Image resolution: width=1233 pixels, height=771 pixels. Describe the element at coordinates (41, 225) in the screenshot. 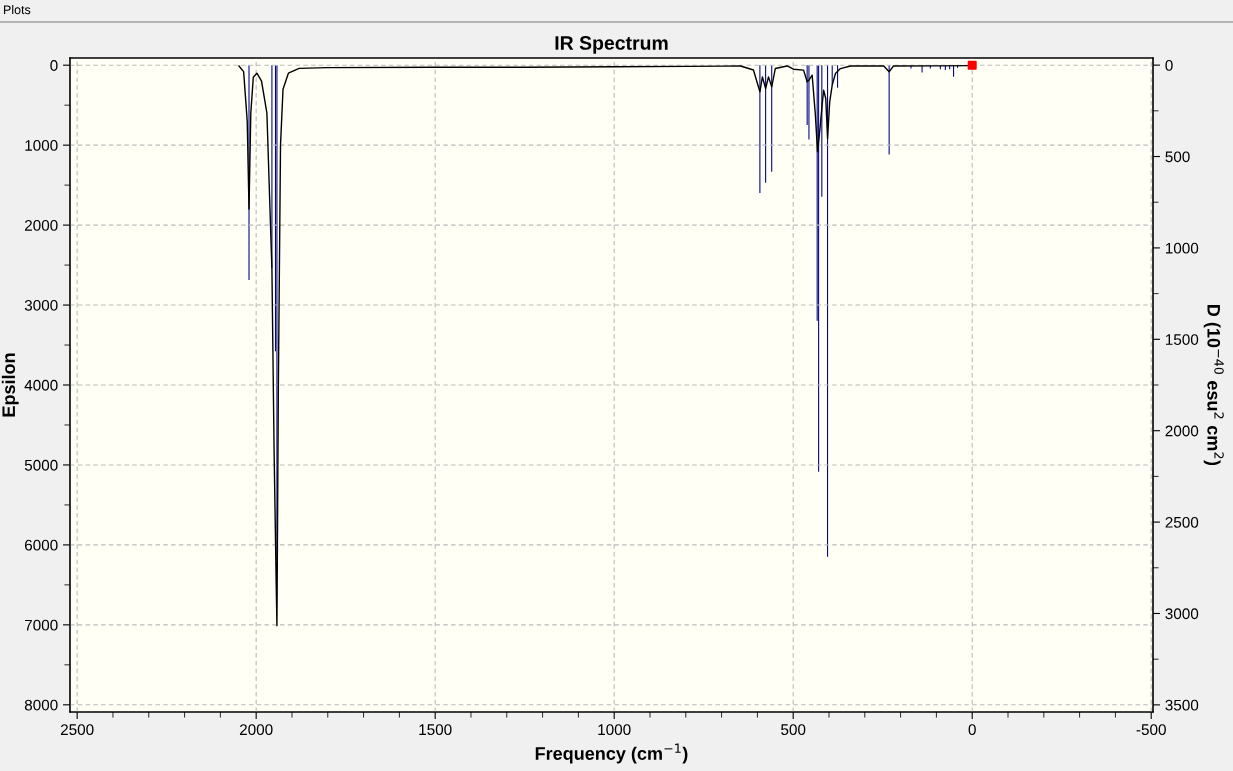

I see `y-tick-label: 2000` at that location.